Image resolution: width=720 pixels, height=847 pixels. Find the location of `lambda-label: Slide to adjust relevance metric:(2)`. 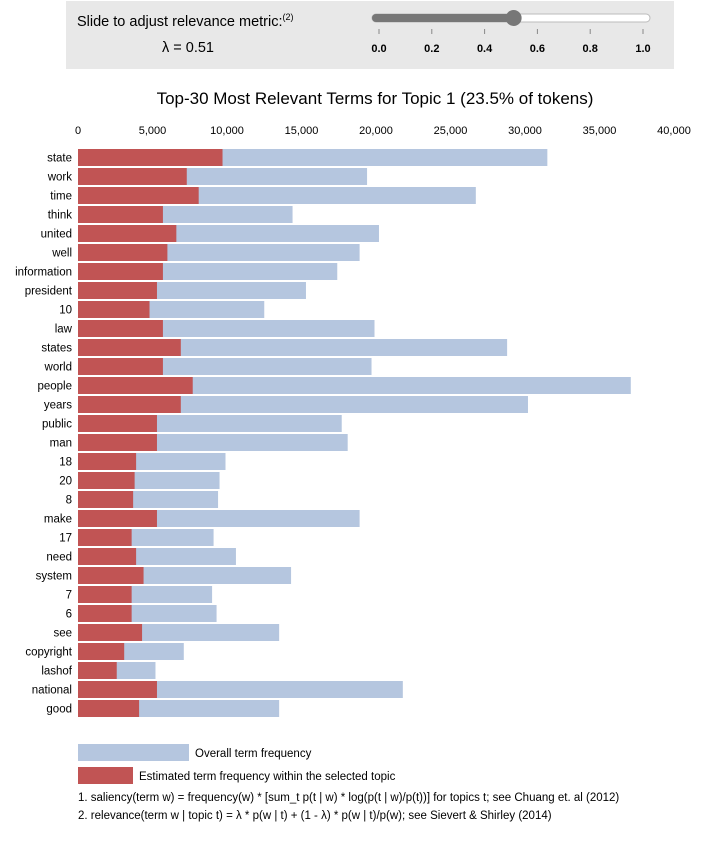

lambda-label: Slide to adjust relevance metric:(2) is located at coordinates (185, 21).